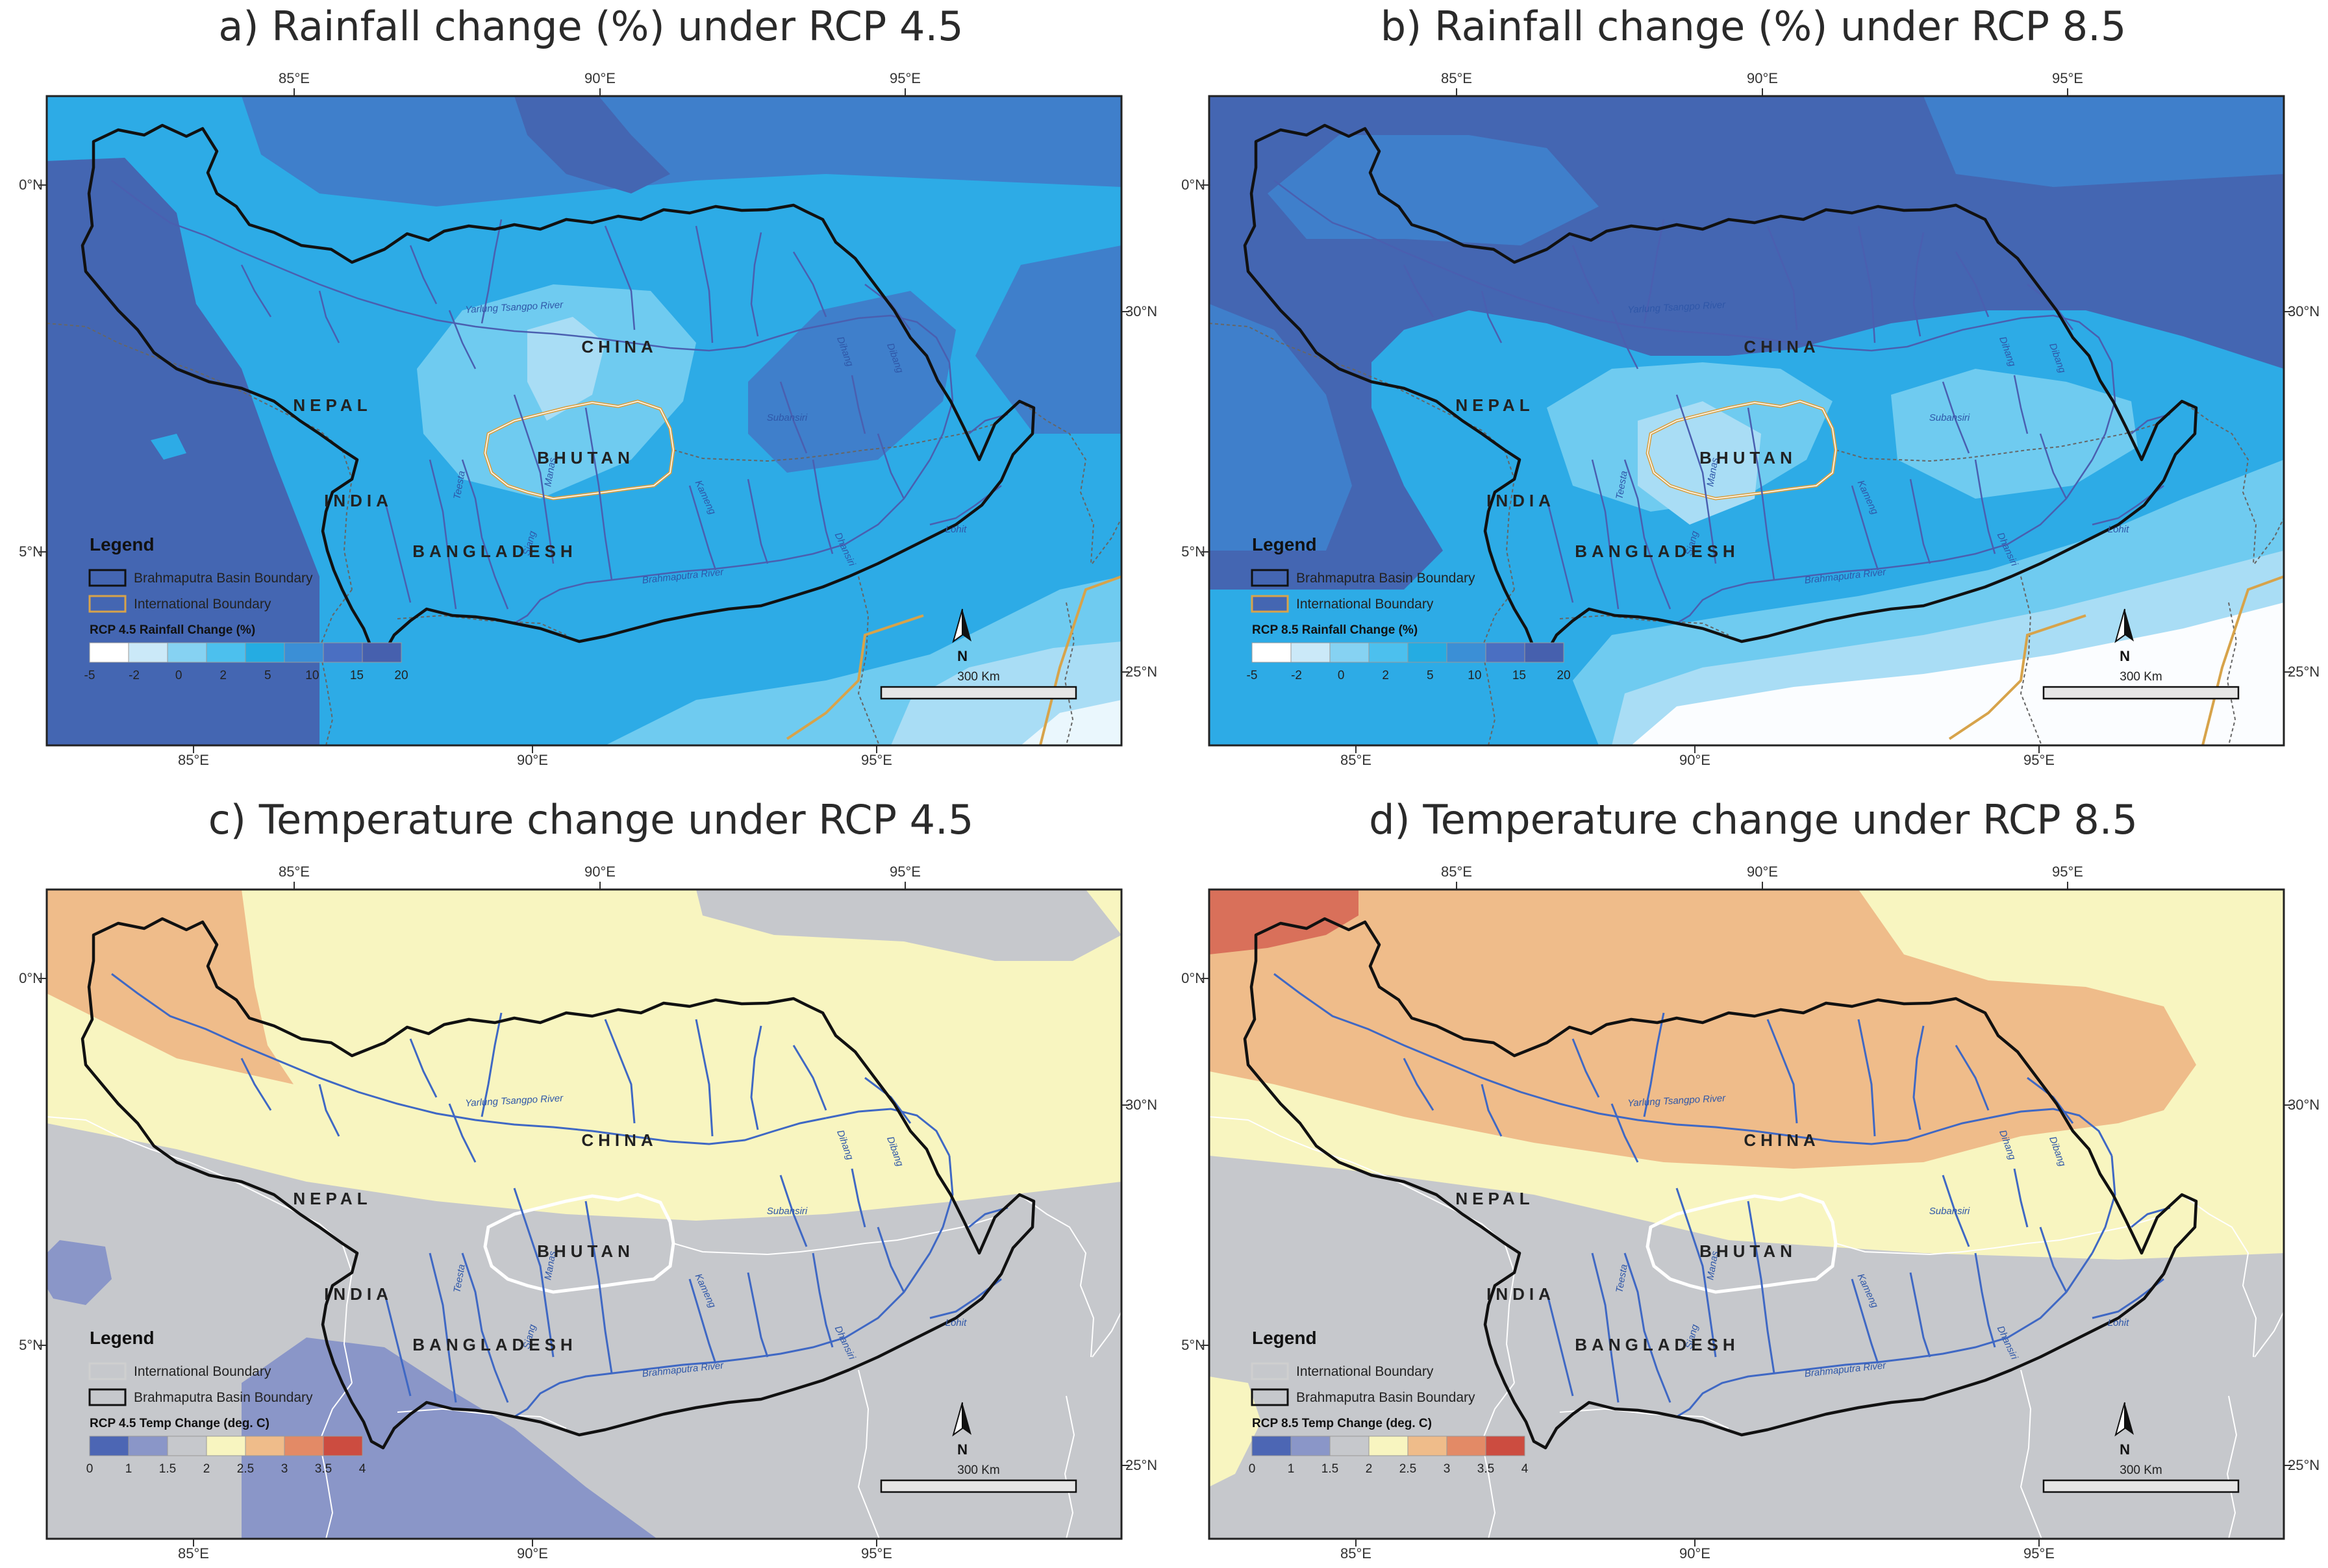 The image size is (2328, 1568). What do you see at coordinates (1365, 604) in the screenshot?
I see `legend-item-label: International Boundary` at bounding box center [1365, 604].